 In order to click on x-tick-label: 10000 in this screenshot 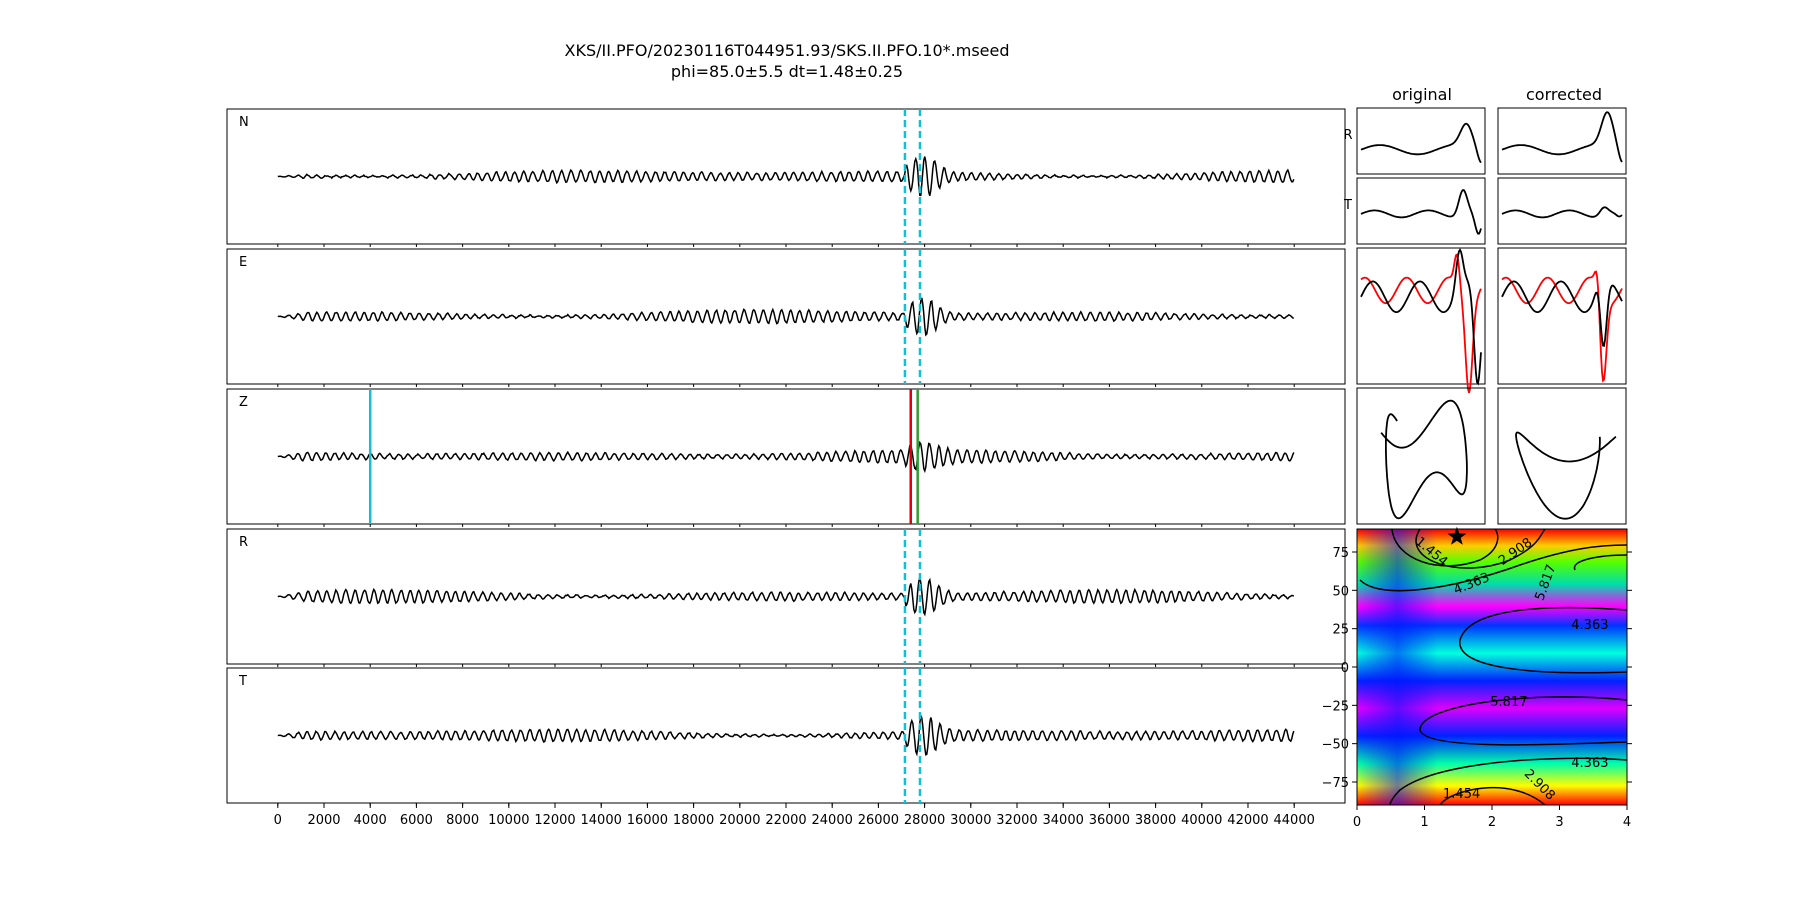, I will do `click(508, 820)`.